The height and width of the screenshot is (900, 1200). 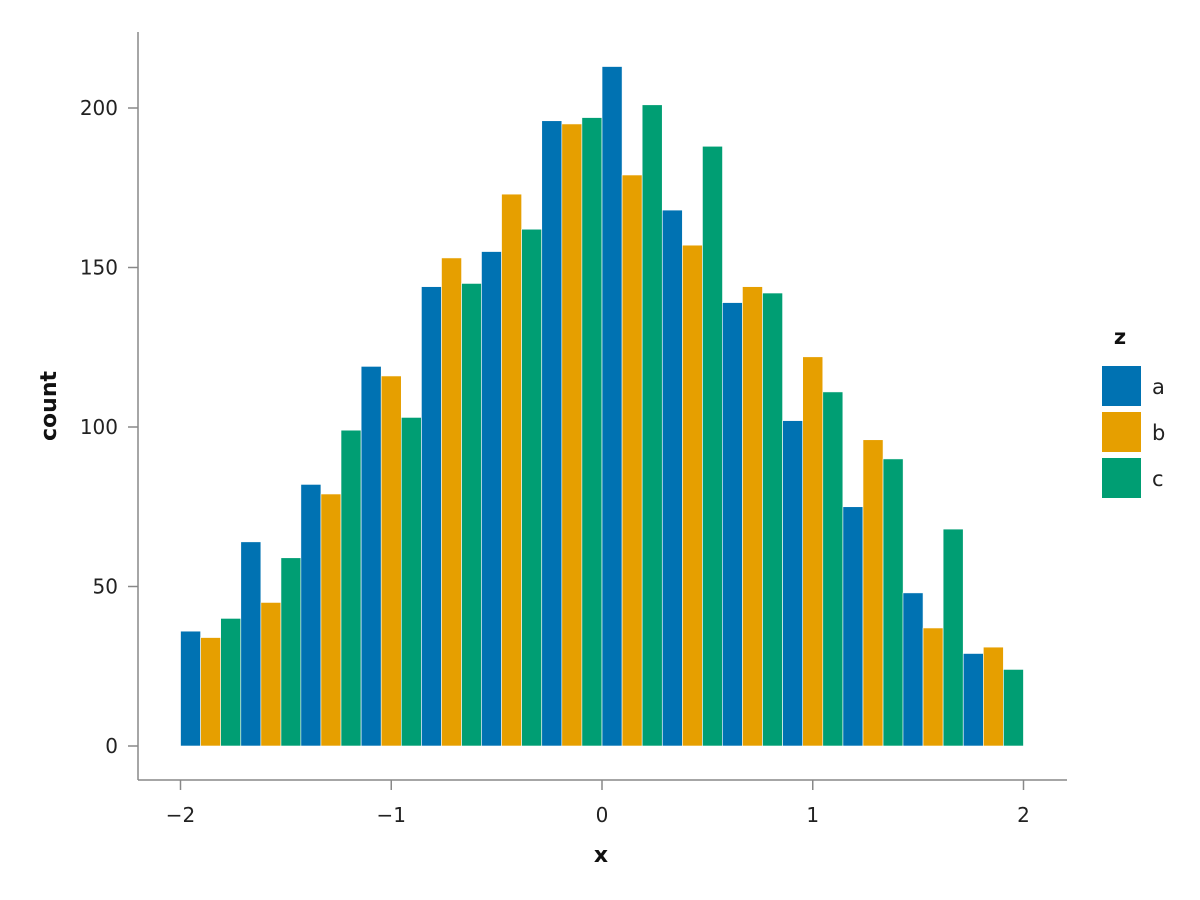 I want to click on y-axis-title: count, so click(x=49, y=406).